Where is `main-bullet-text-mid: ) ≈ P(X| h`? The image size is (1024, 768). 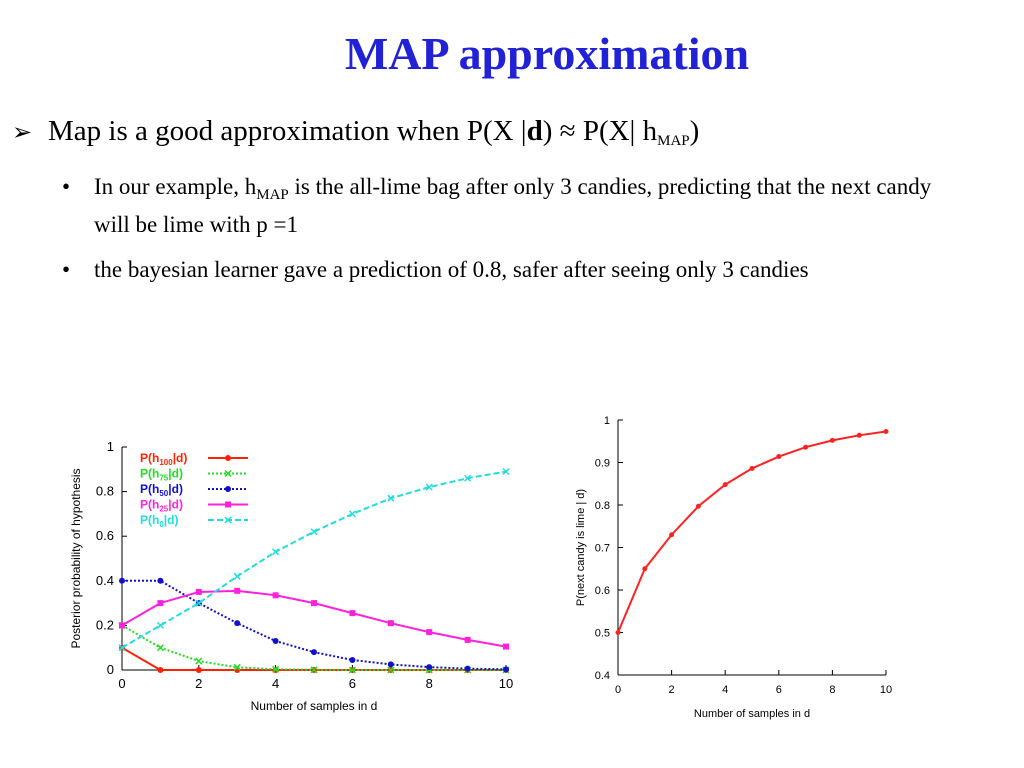
main-bullet-text-mid: ) ≈ P(X| h is located at coordinates (600, 131).